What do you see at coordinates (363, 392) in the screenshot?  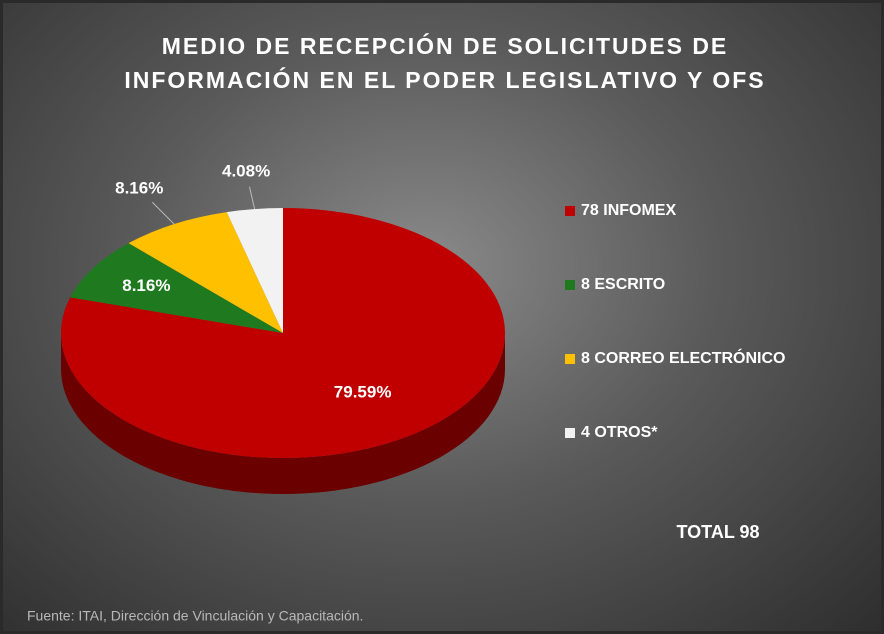 I see `data-label: 79.59%` at bounding box center [363, 392].